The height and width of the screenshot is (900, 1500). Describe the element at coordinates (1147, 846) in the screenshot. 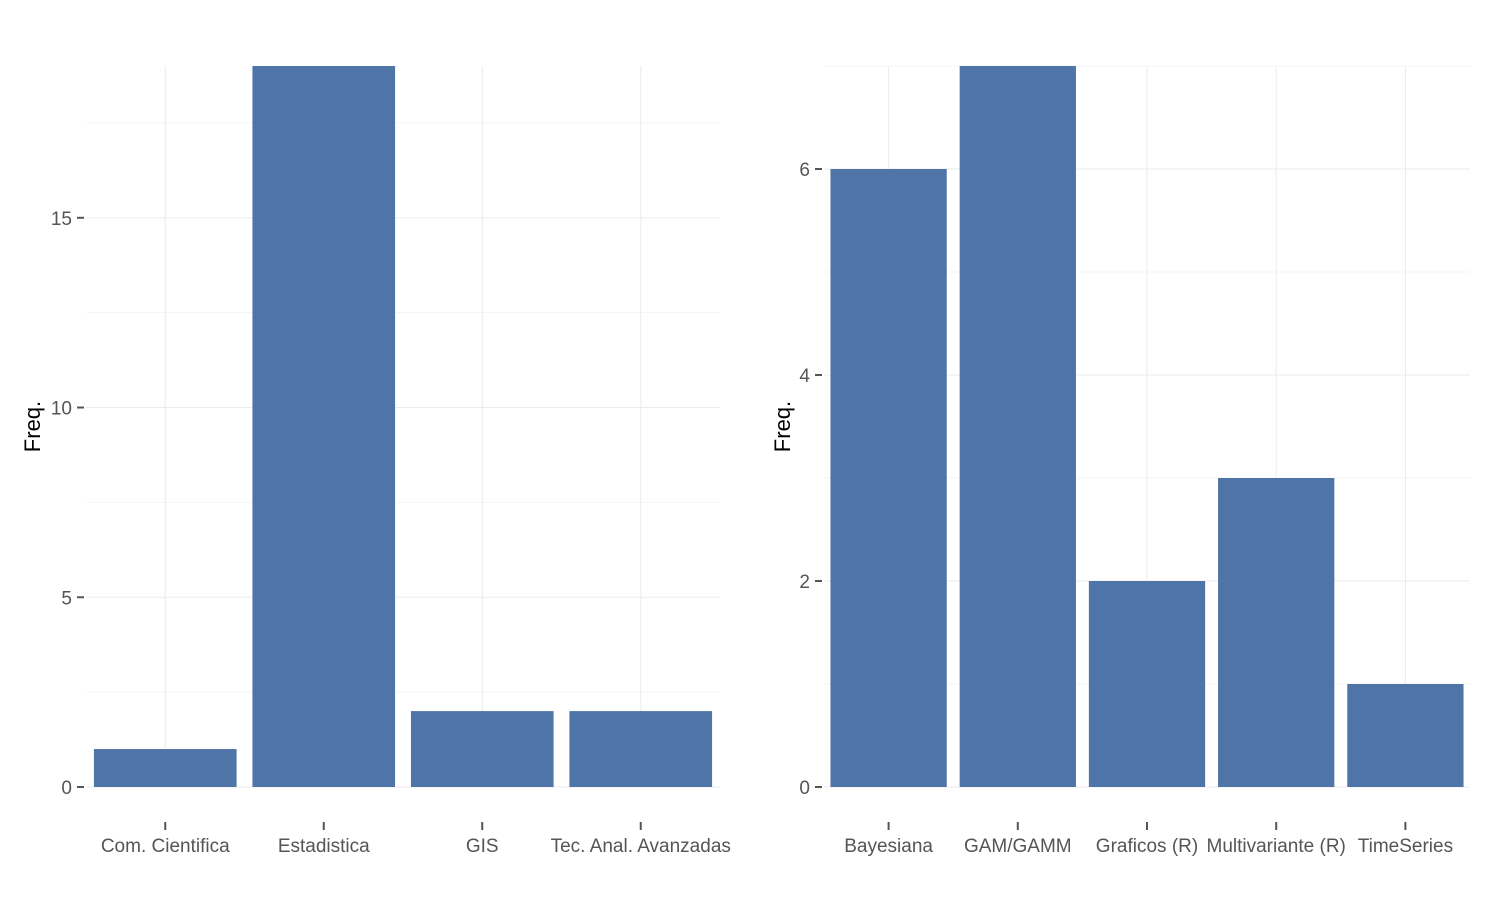

I see `x-tick-label: Graficos (R)` at that location.